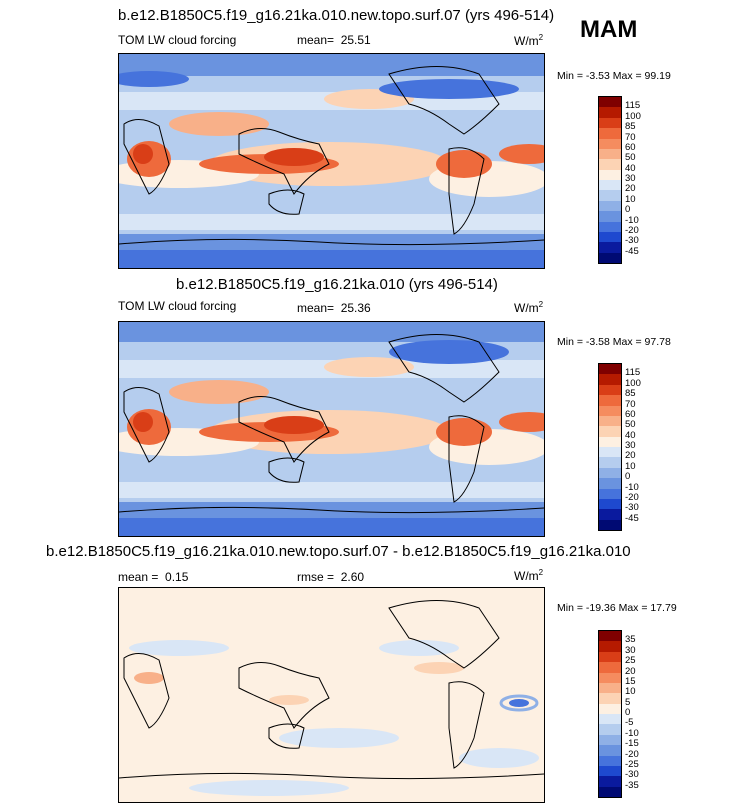 This screenshot has width=733, height=807. I want to click on panel1-min-max: Min = -3.53 Max = 99.19, so click(614, 76).